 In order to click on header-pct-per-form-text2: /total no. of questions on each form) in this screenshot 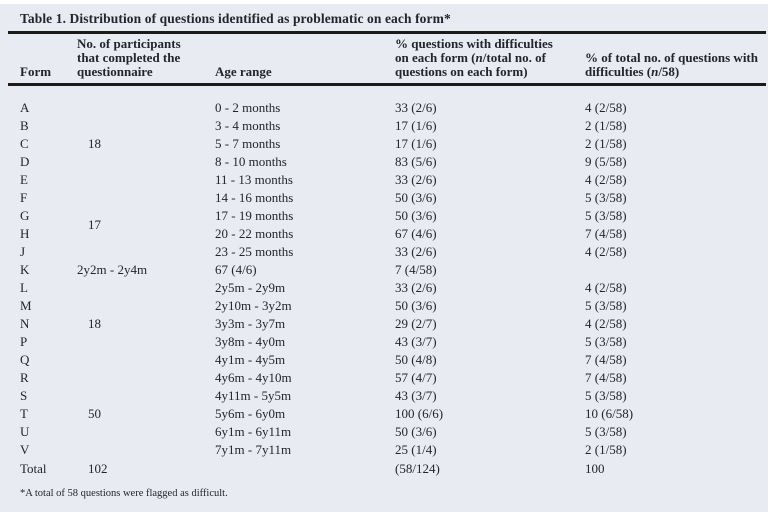, I will do `click(470, 64)`.